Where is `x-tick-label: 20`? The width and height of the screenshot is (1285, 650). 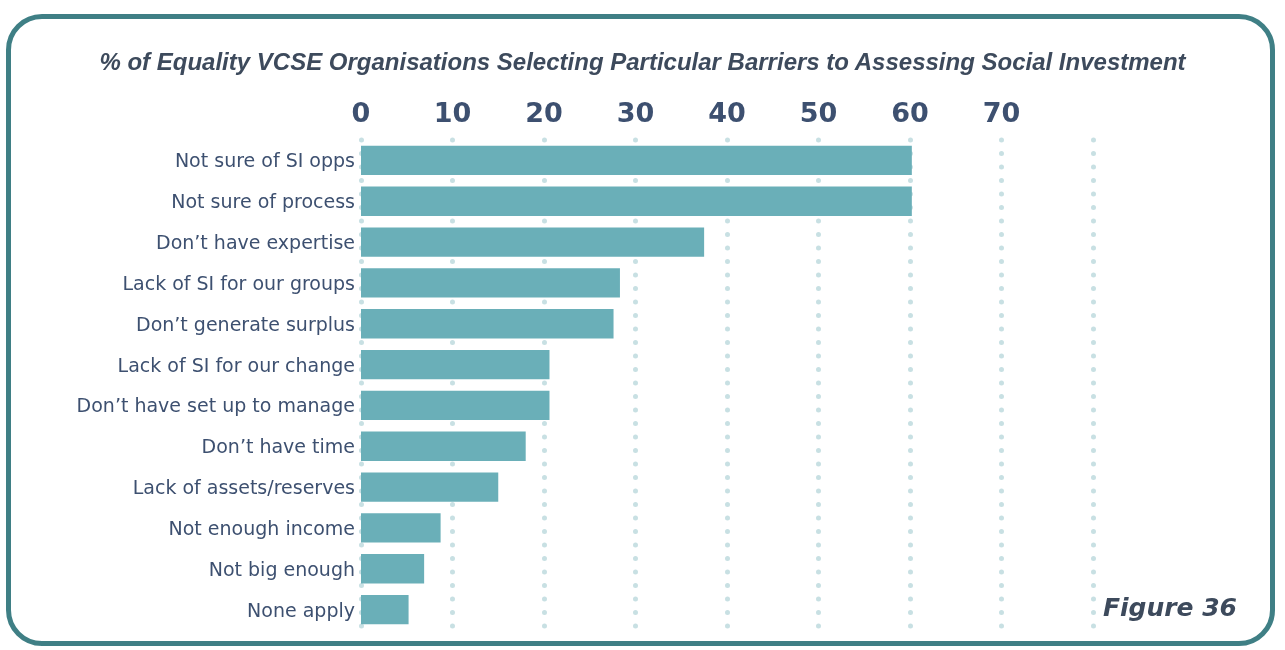 x-tick-label: 20 is located at coordinates (544, 112).